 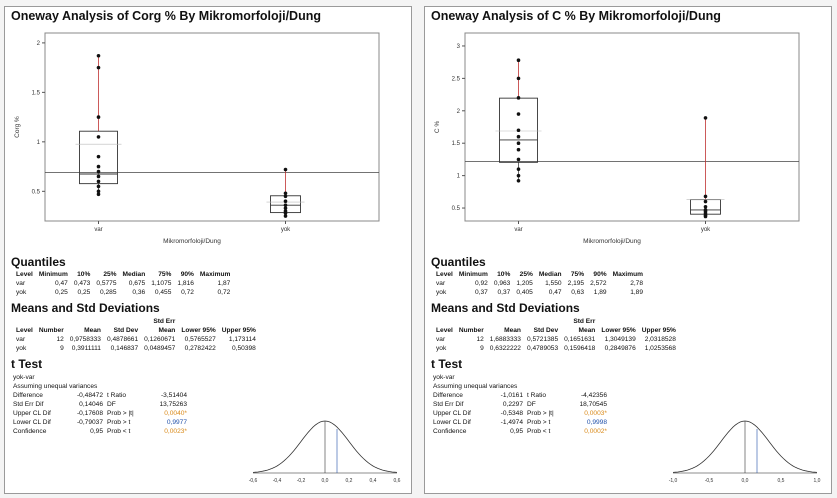 I want to click on ttest-stat-label: DF, so click(x=111, y=404).